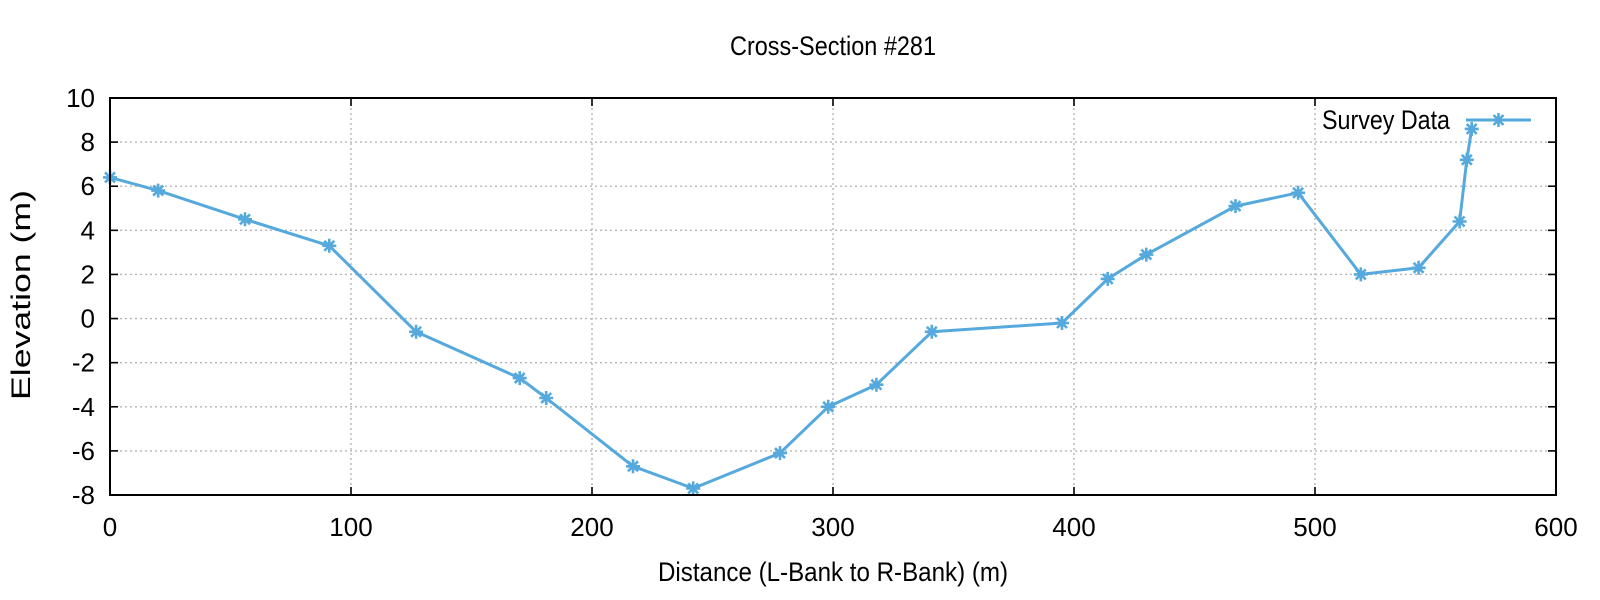 This screenshot has height=600, width=1600. What do you see at coordinates (1386, 120) in the screenshot?
I see `legend-series-label: Survey Data` at bounding box center [1386, 120].